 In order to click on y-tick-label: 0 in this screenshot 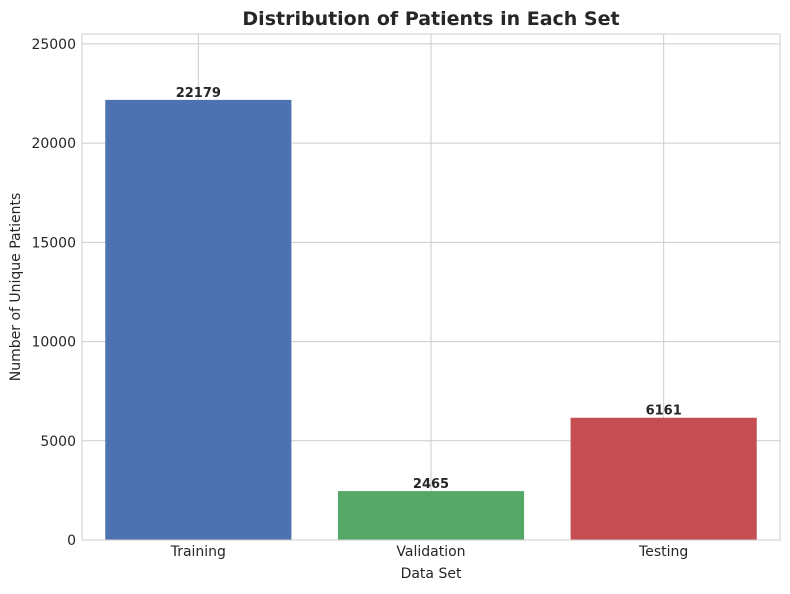, I will do `click(71, 541)`.